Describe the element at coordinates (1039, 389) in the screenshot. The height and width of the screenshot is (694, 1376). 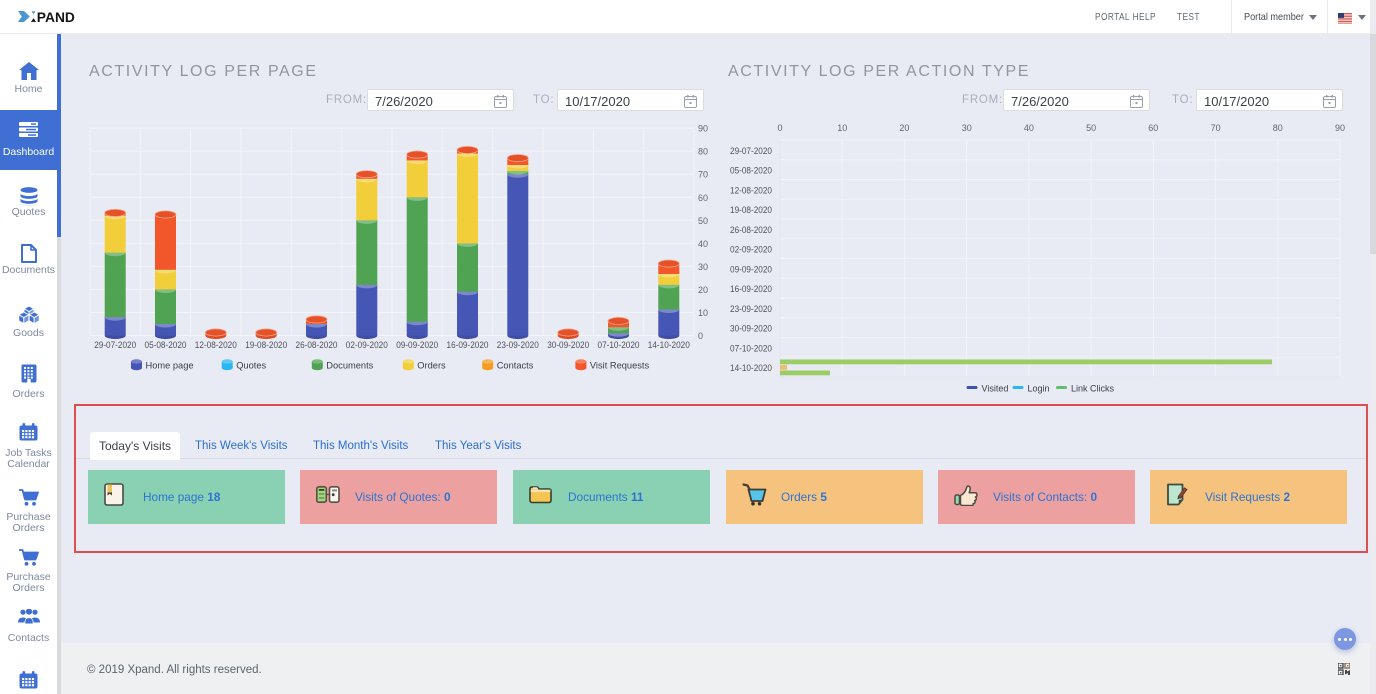
I see `svg-text: Login` at that location.